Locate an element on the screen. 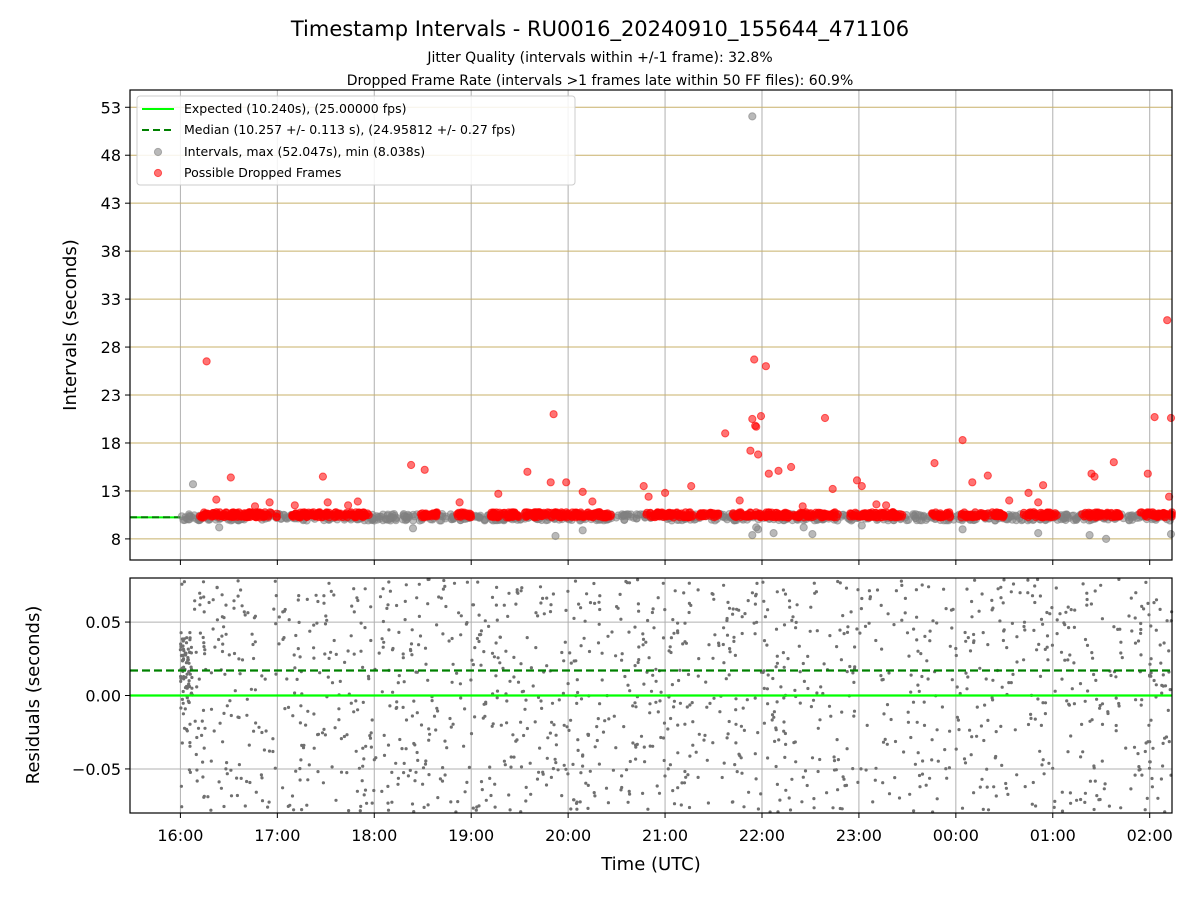 Image resolution: width=1200 pixels, height=900 pixels. x-tick-label: 22:00 is located at coordinates (762, 835).